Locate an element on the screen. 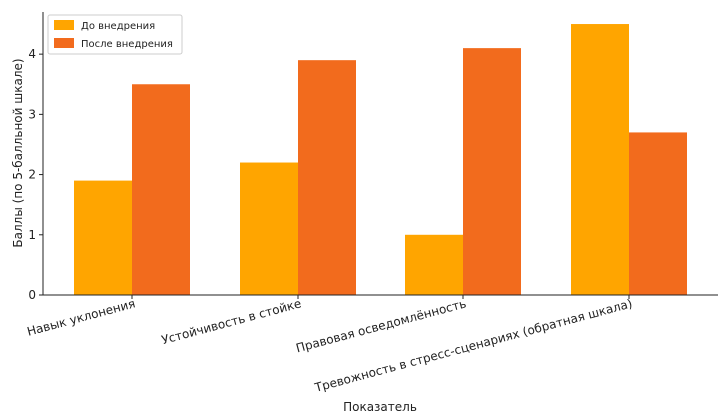  legend-swatch-after is located at coordinates (64, 43).